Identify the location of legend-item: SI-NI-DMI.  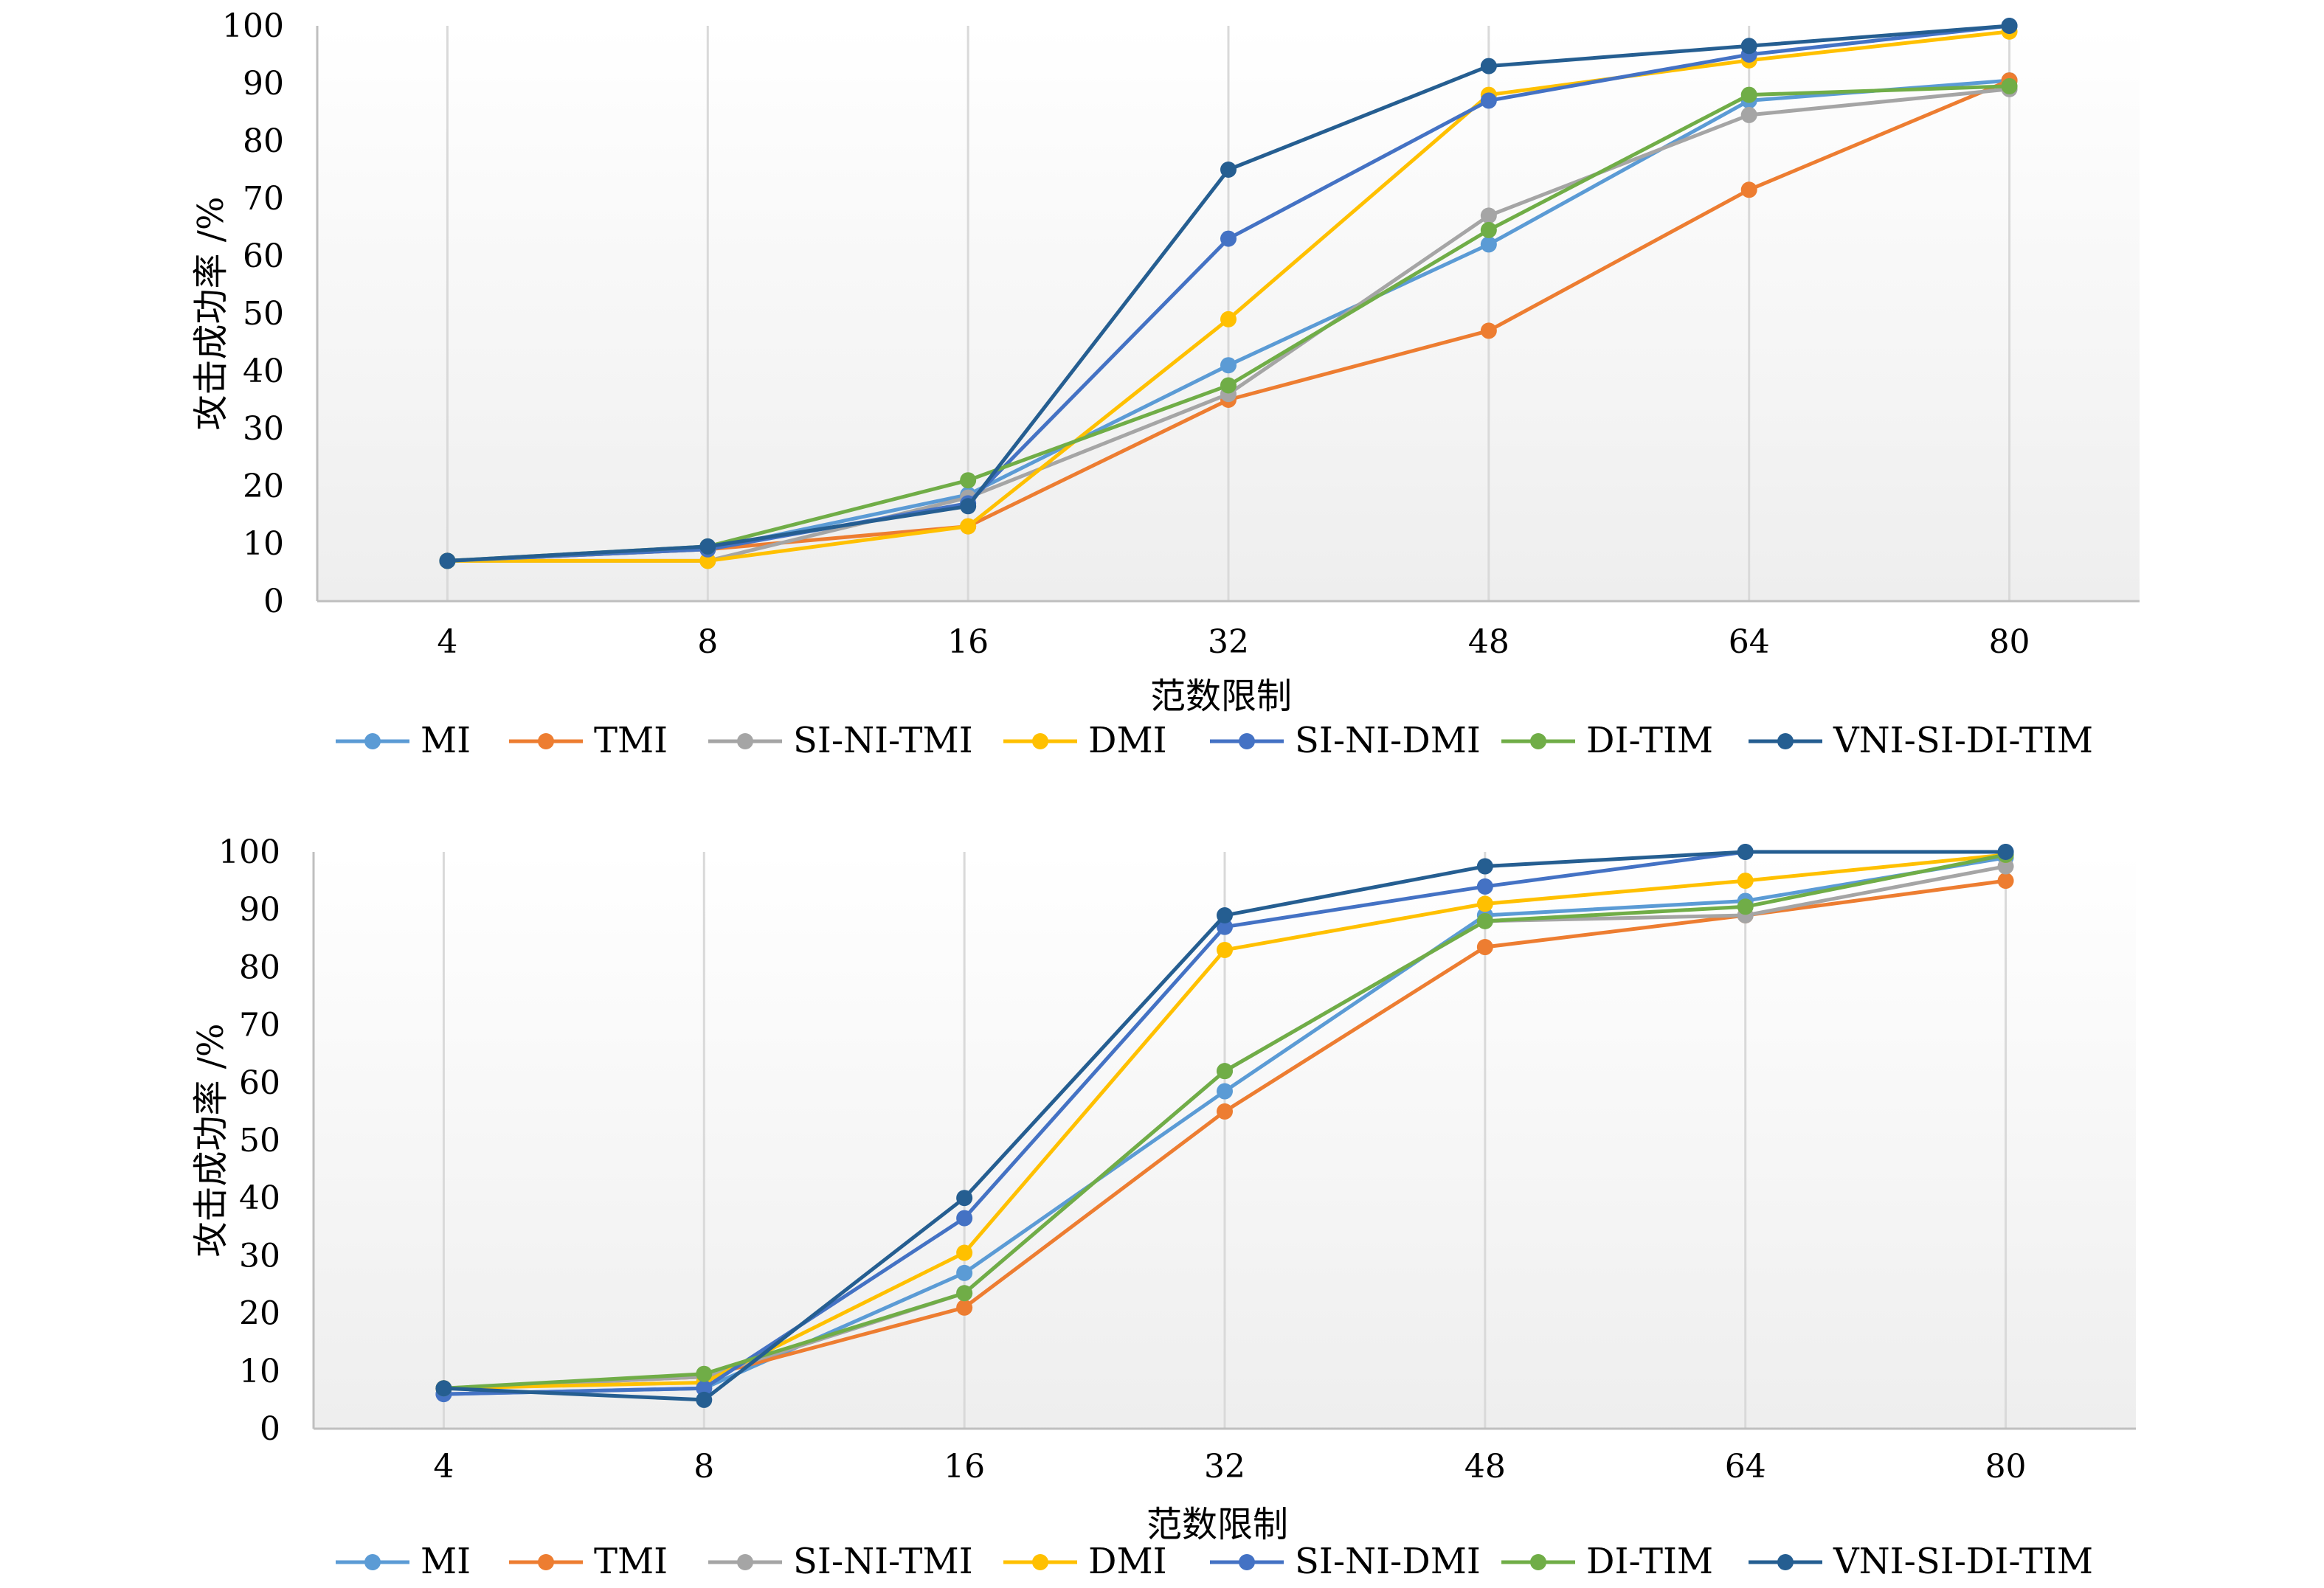
(1345, 1561).